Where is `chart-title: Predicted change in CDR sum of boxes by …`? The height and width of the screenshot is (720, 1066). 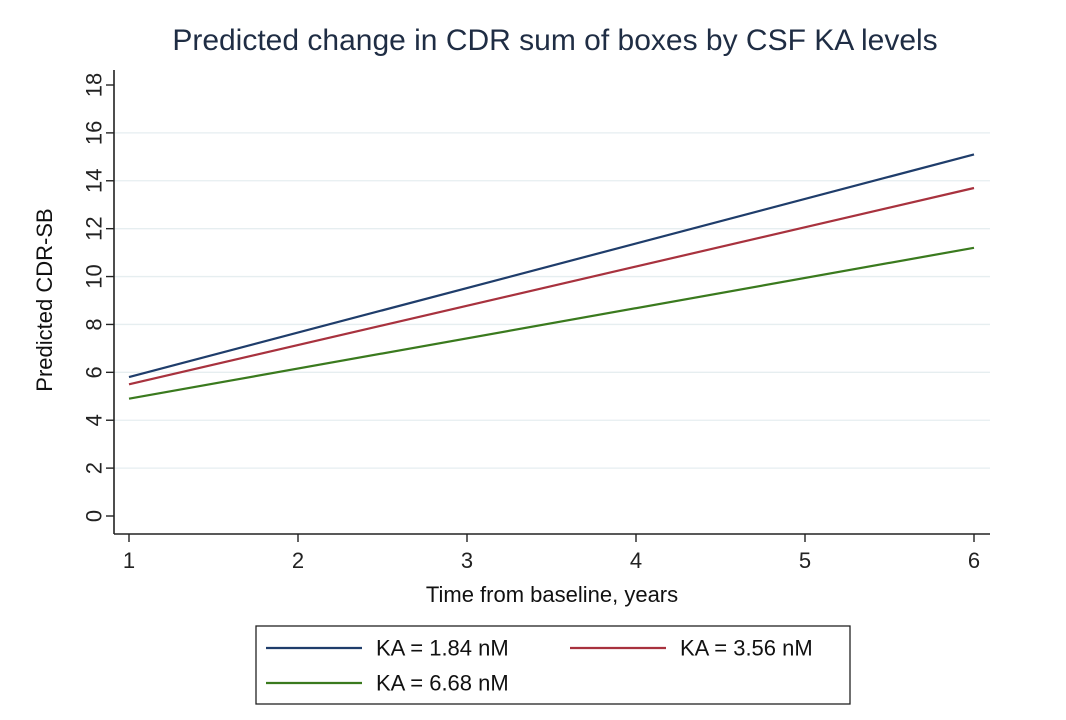 chart-title: Predicted change in CDR sum of boxes by … is located at coordinates (554, 40).